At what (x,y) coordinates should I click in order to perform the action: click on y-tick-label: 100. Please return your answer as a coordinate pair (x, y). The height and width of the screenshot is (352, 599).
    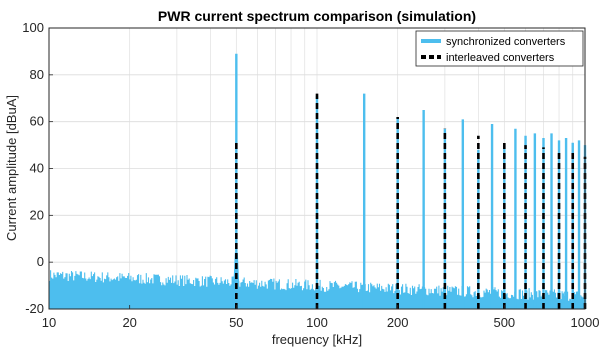
    Looking at the image, I should click on (33, 27).